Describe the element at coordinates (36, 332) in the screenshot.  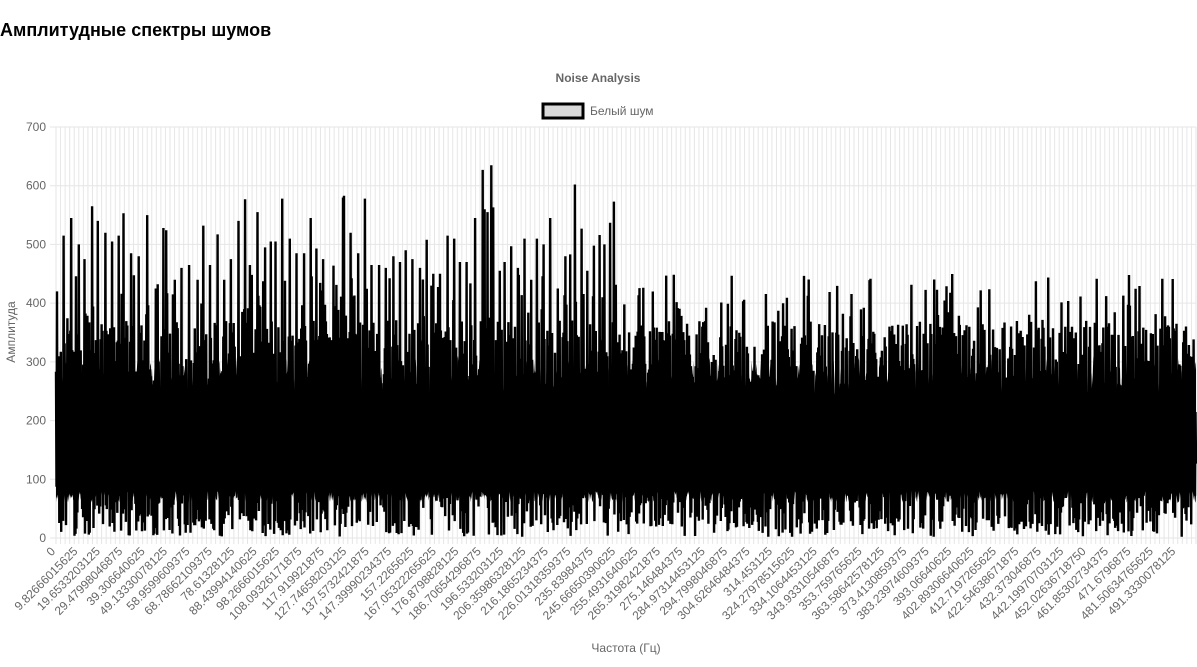
I see `y-axis-ticks: 0 100 200 300 400 500 600 700` at that location.